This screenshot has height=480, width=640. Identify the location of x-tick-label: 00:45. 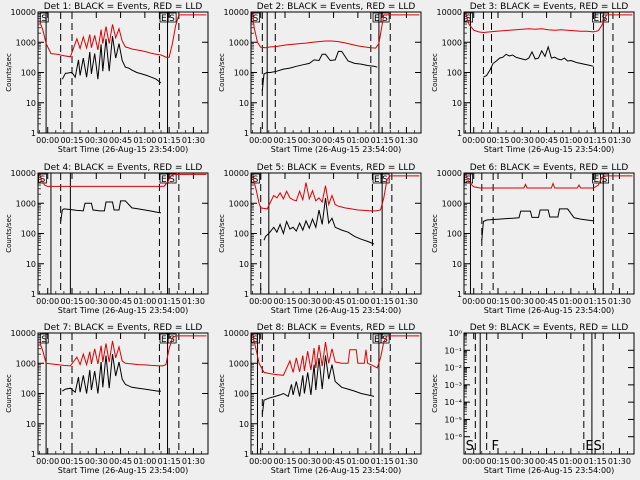
(120, 461).